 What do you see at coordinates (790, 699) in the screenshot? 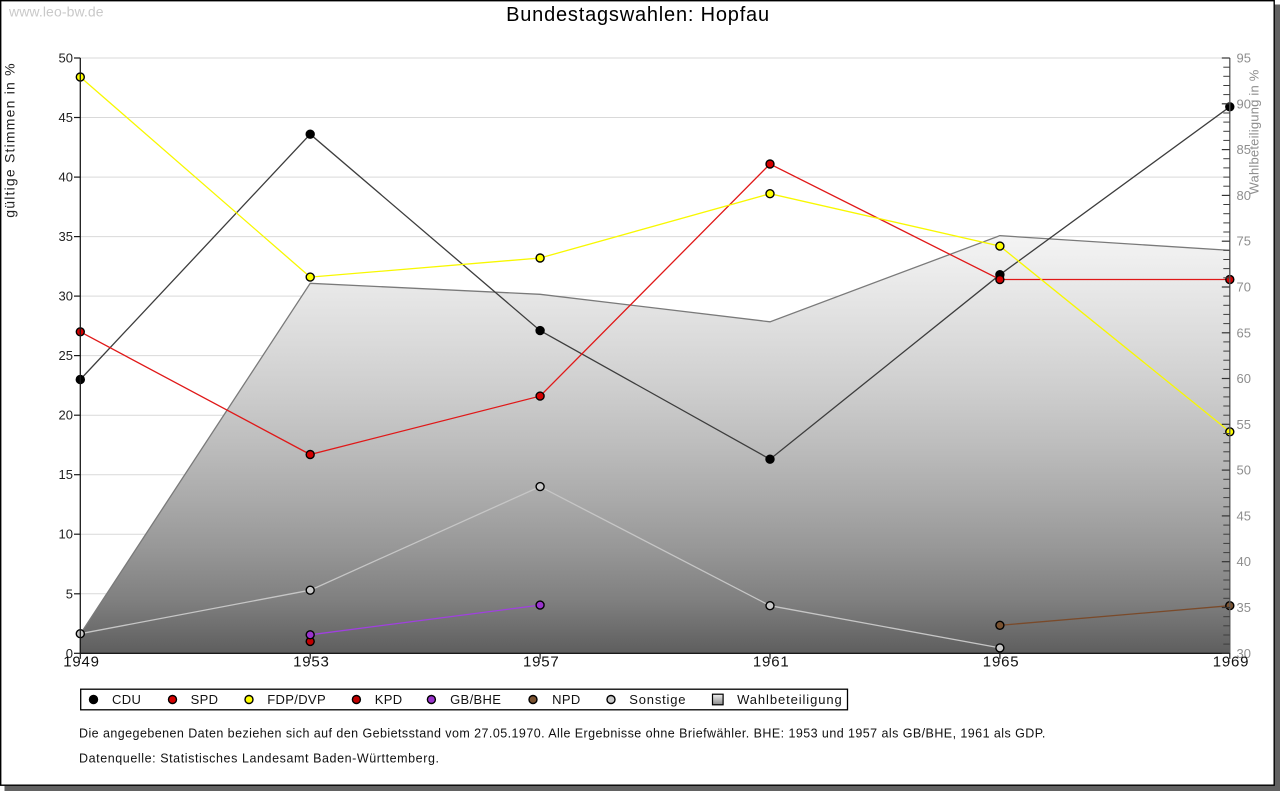
I see `svg-text: Wahlbeteiligung` at bounding box center [790, 699].